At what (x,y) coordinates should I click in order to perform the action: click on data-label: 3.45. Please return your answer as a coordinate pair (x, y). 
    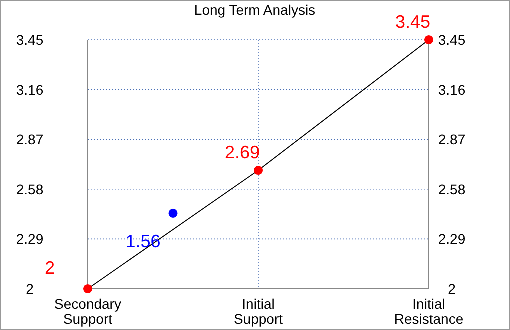
    Looking at the image, I should click on (413, 22).